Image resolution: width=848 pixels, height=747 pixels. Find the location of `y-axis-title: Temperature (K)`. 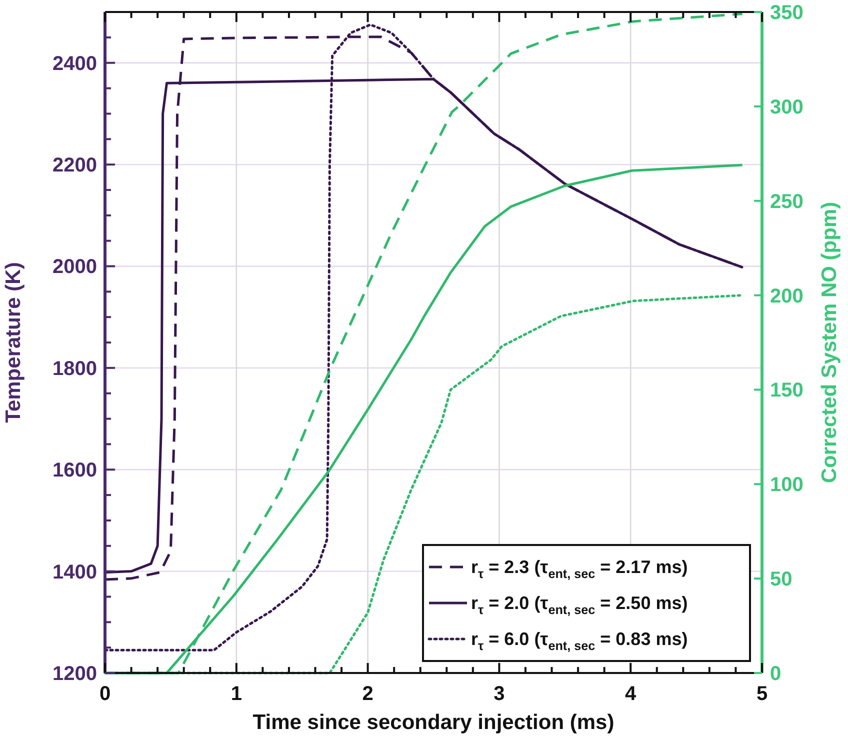

y-axis-title: Temperature (K) is located at coordinates (13, 342).